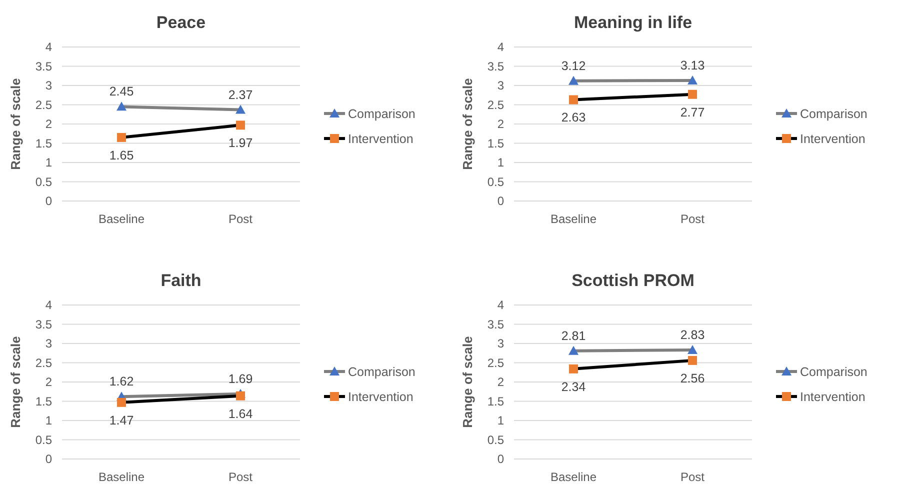  What do you see at coordinates (121, 420) in the screenshot?
I see `data-label: 1.47` at bounding box center [121, 420].